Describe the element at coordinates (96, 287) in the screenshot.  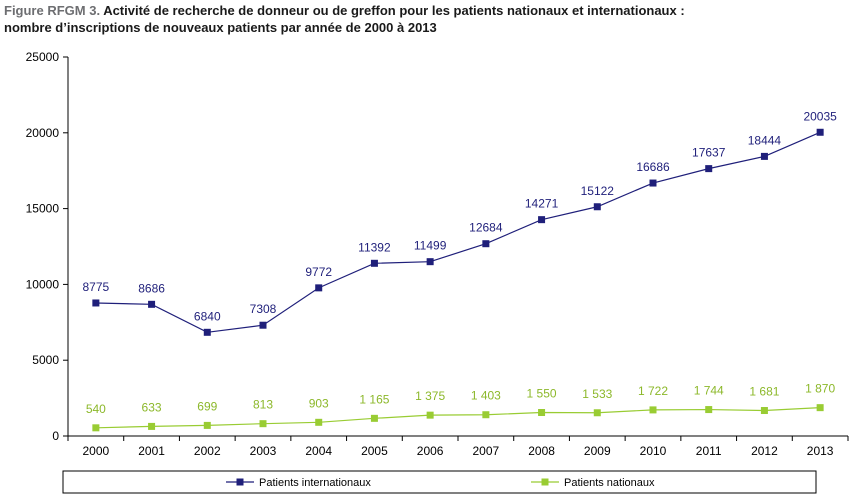
I see `data-label: 8775` at that location.